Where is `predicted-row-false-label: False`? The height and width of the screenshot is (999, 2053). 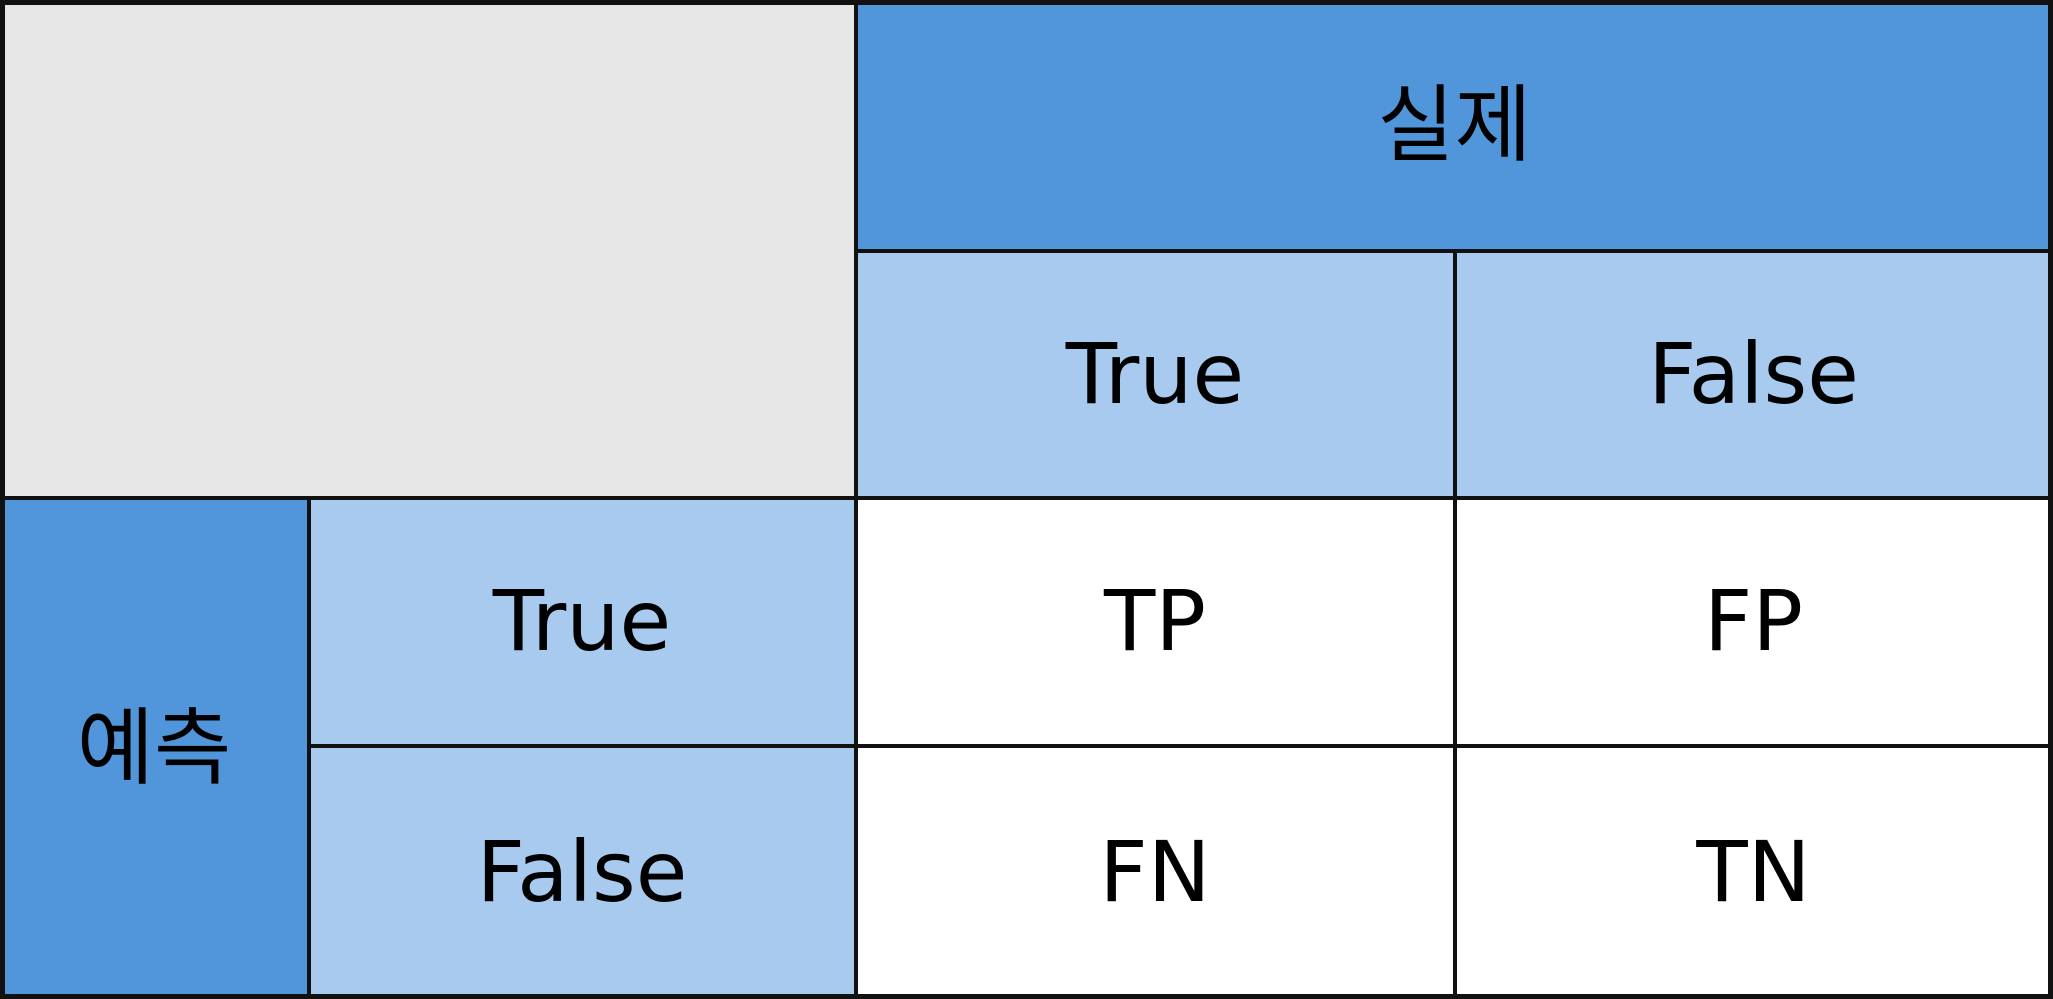
predicted-row-false-label: False is located at coordinates (582, 872).